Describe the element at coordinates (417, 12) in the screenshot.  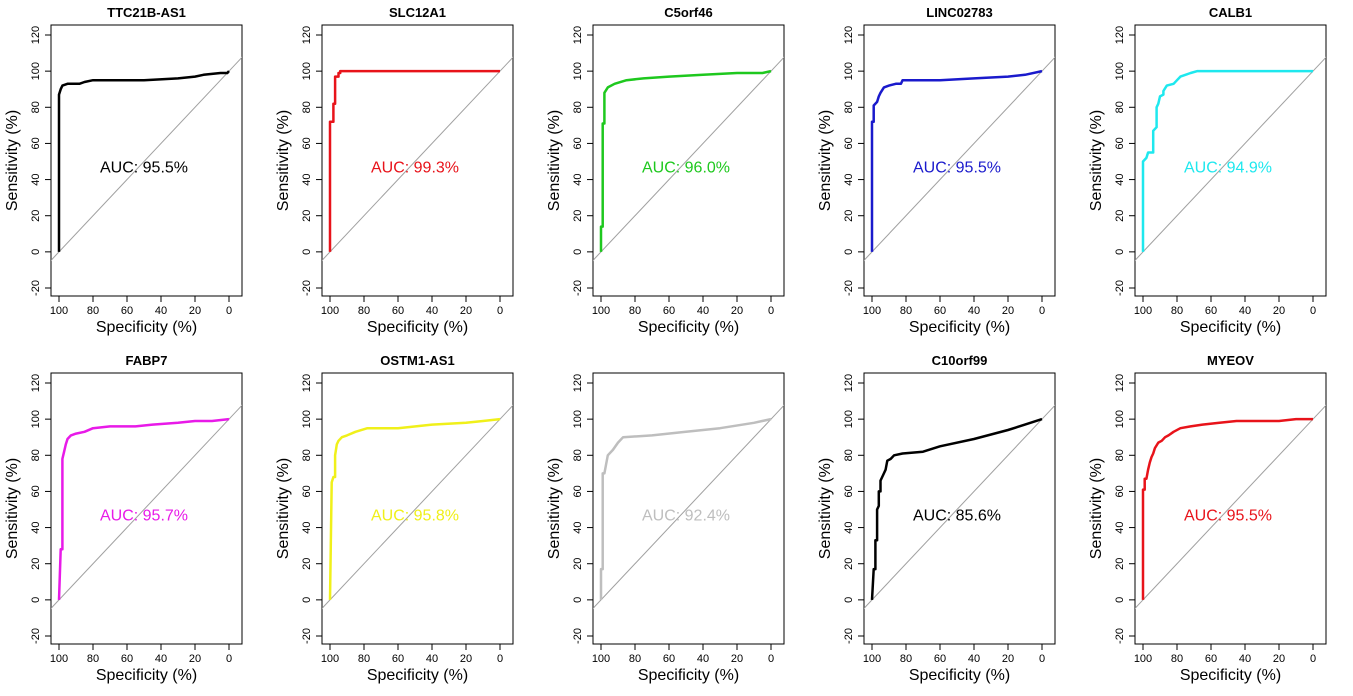
I see `panel-title: SLC12A1` at that location.